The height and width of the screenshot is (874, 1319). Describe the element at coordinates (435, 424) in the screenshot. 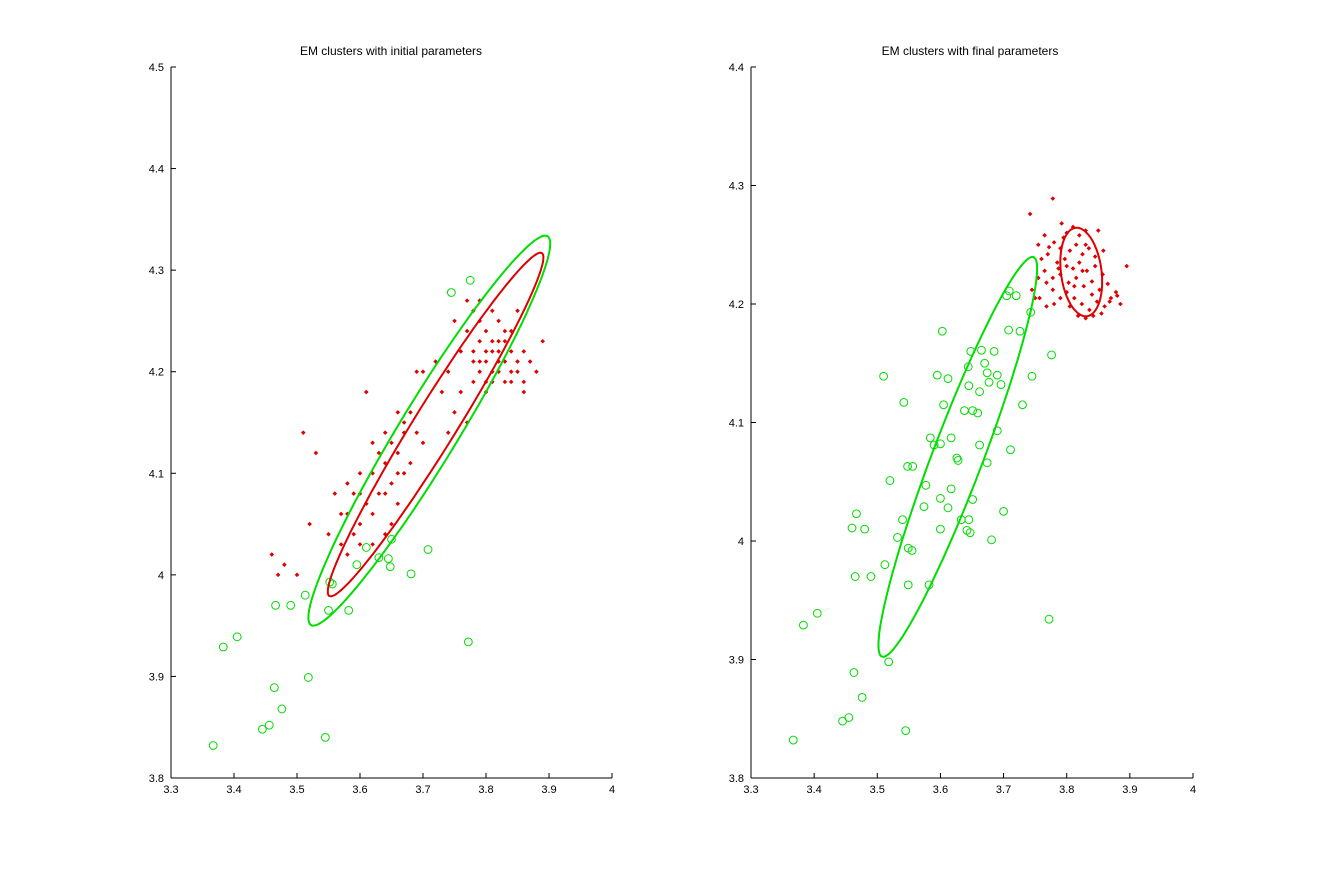

I see `left-red-ellipse` at that location.